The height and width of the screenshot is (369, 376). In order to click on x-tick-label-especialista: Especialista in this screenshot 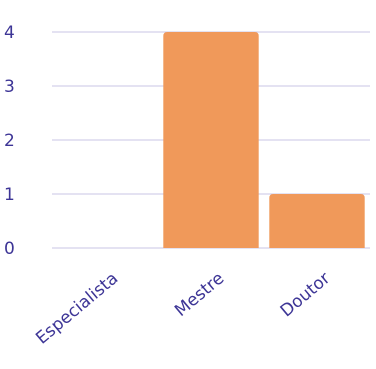, I will do `click(77, 309)`.